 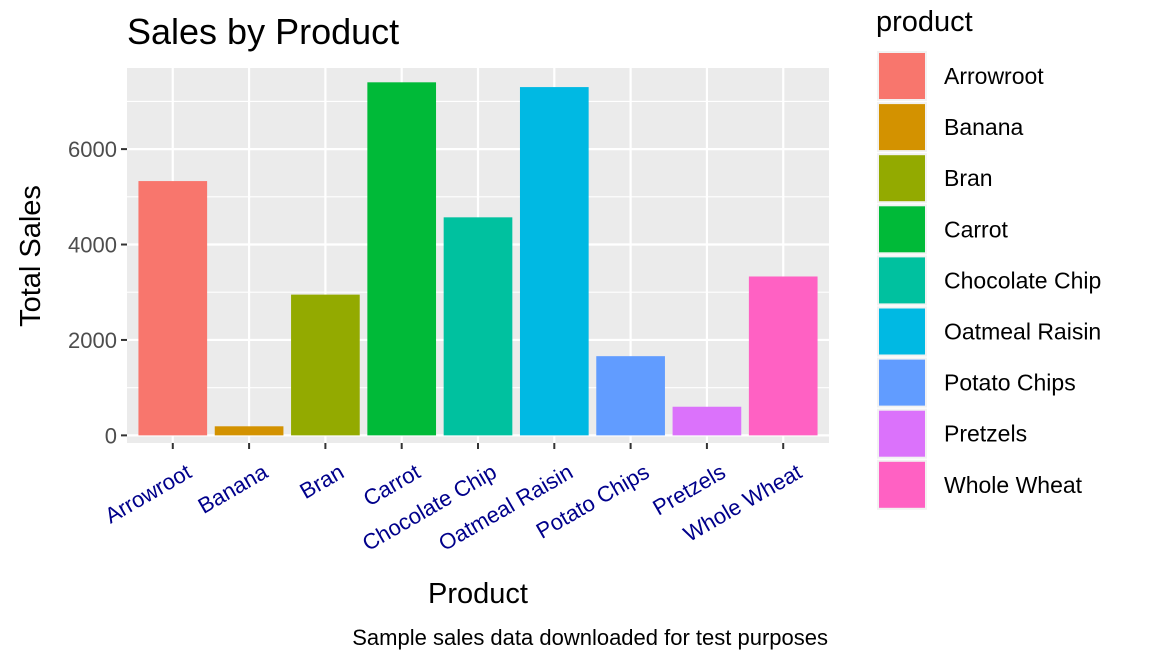 What do you see at coordinates (984, 127) in the screenshot?
I see `legend-label: Banana` at bounding box center [984, 127].